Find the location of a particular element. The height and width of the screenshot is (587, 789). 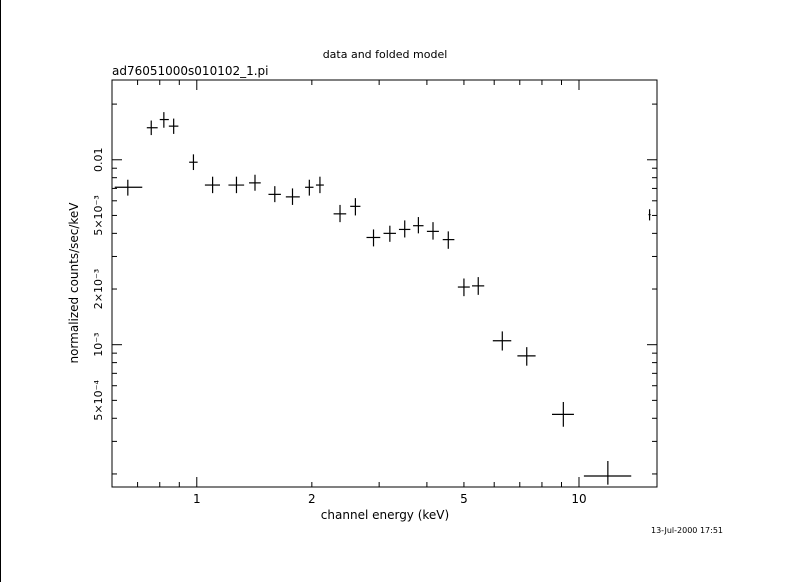

y-tick-label: 5×10⁻⁴ is located at coordinates (98, 400).